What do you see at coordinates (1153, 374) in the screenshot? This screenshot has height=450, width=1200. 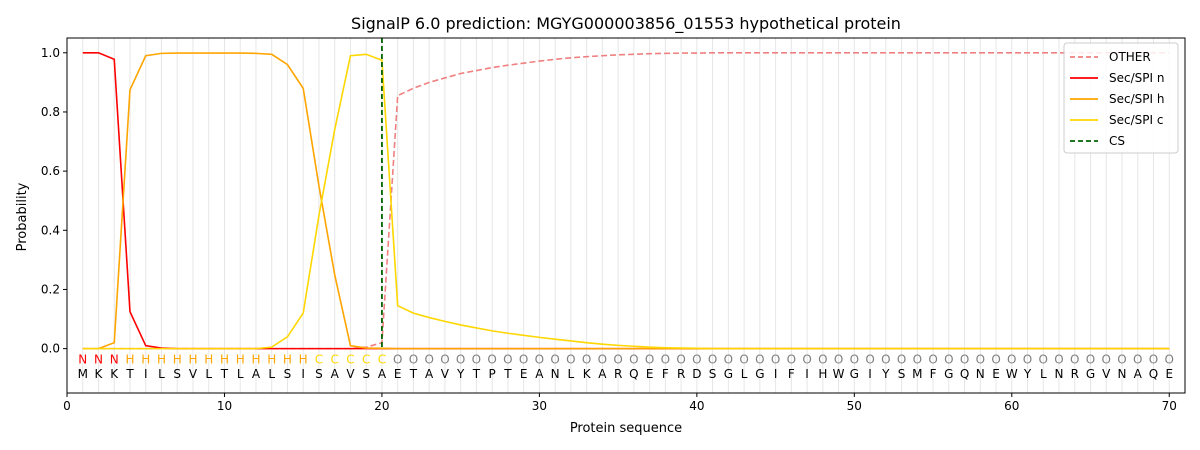 I see `residue-letter: Q` at bounding box center [1153, 374].